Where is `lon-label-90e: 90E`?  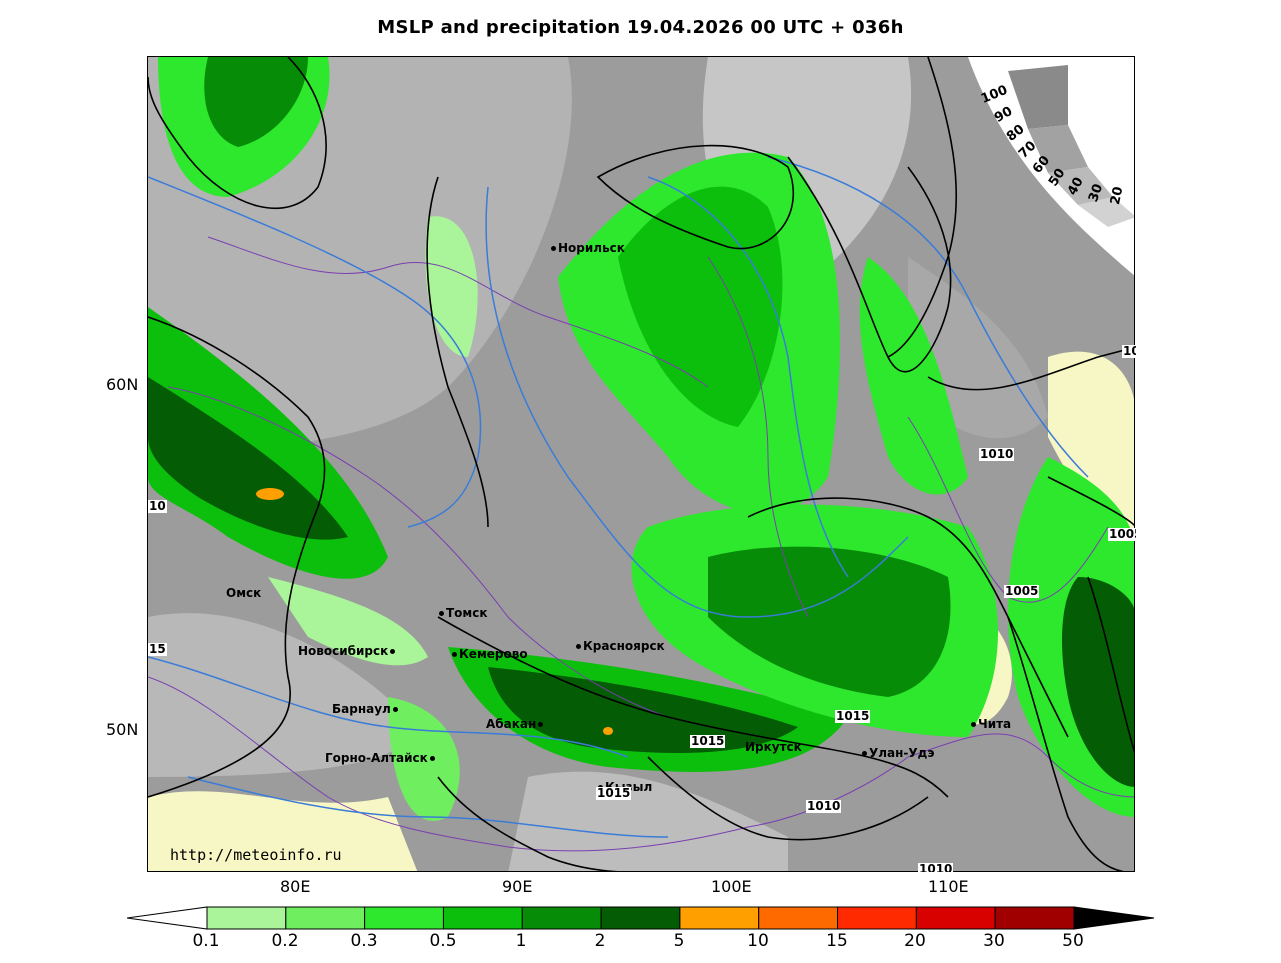 lon-label-90e: 90E is located at coordinates (517, 886).